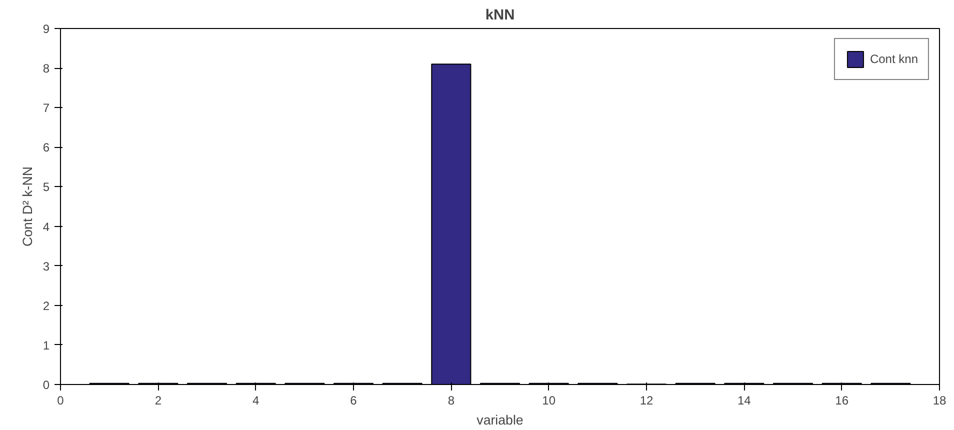 Image resolution: width=954 pixels, height=430 pixels. Describe the element at coordinates (939, 401) in the screenshot. I see `x-tick-label: 18` at that location.